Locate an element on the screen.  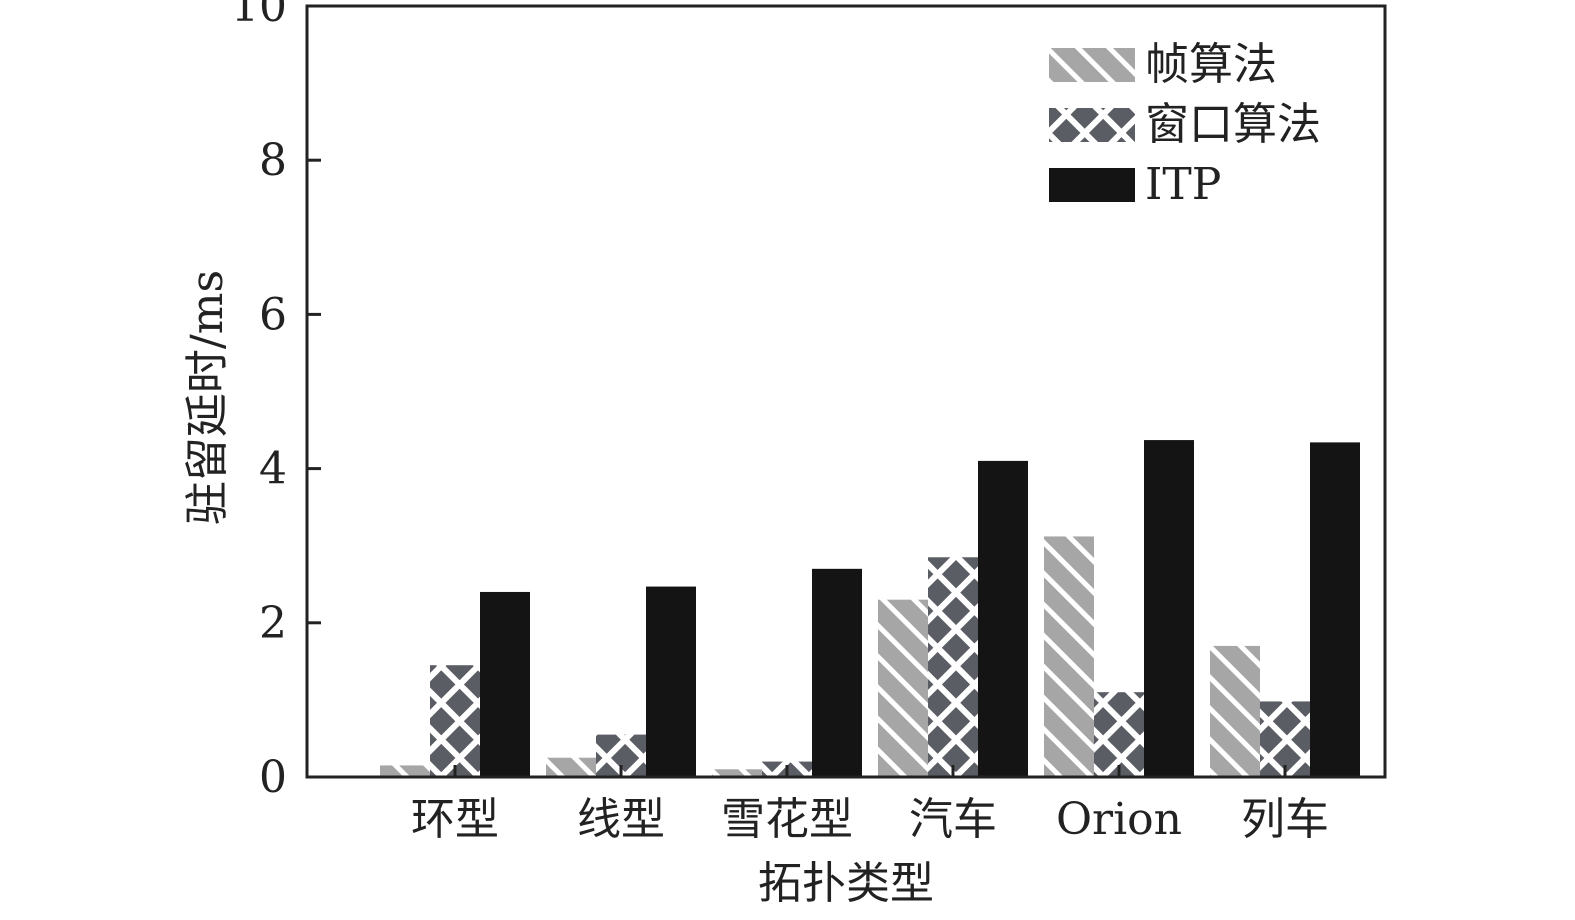
x-category-label: 列车 is located at coordinates (1285, 819).